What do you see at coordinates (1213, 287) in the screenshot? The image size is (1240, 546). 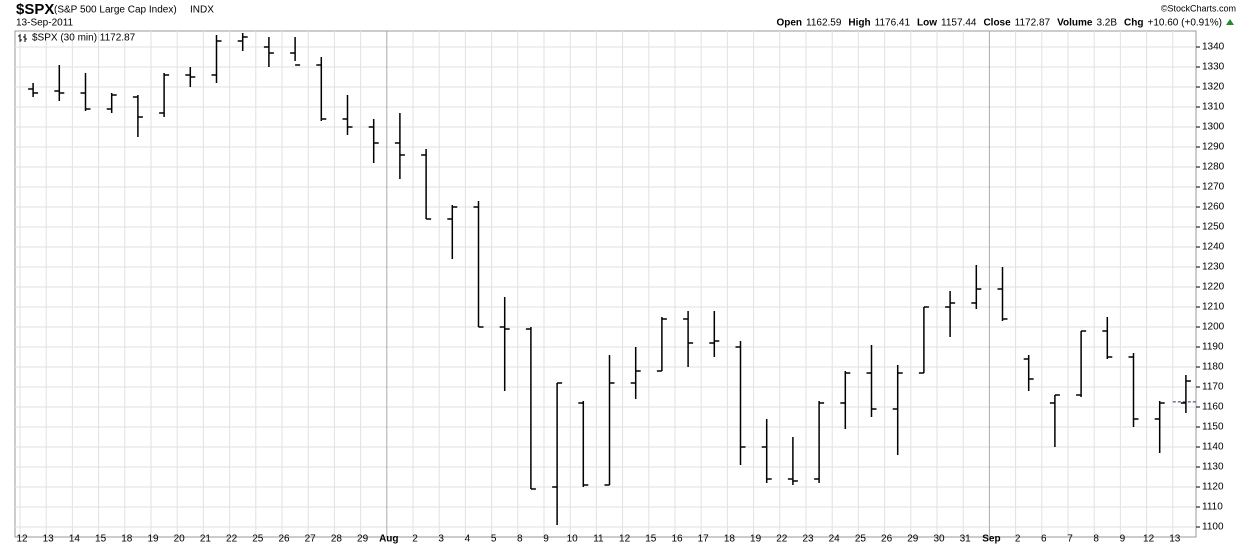 I see `y-tick-label: 1220` at bounding box center [1213, 287].